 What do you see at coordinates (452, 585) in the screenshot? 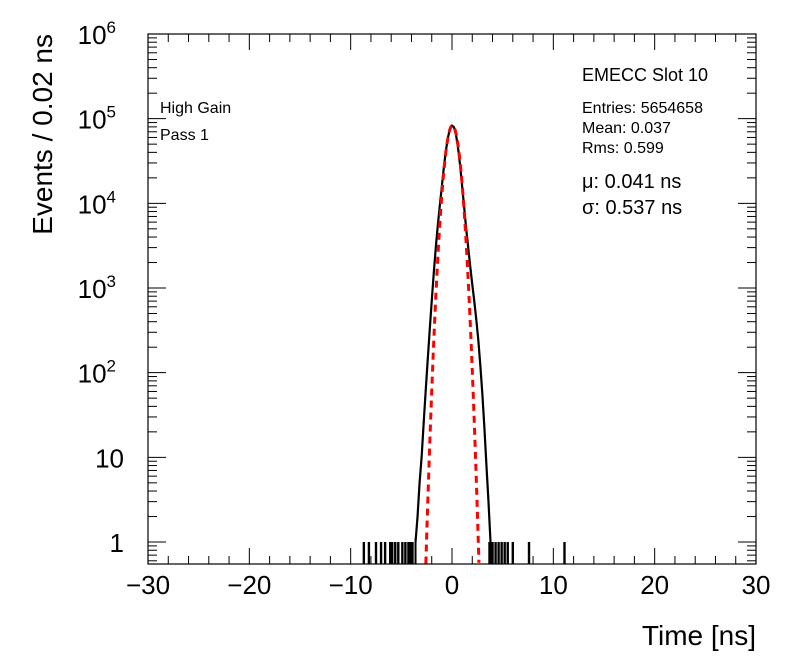
I see `x-tick-label: 0` at bounding box center [452, 585].